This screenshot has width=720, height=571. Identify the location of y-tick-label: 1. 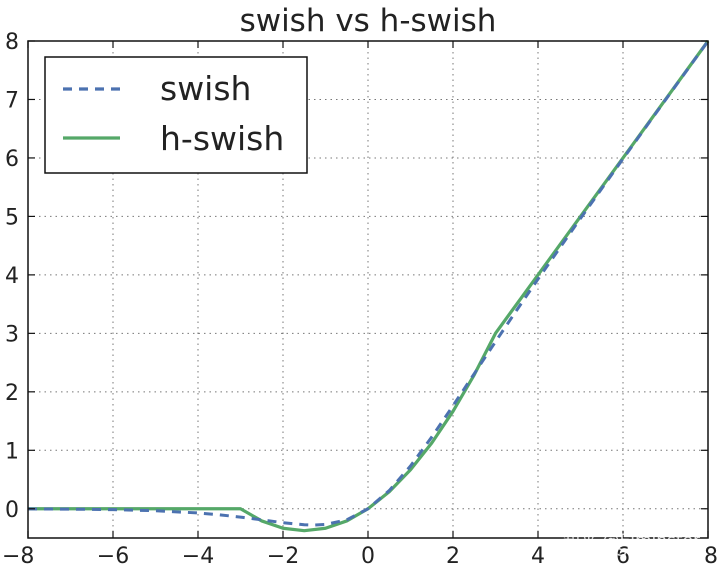
(12, 451).